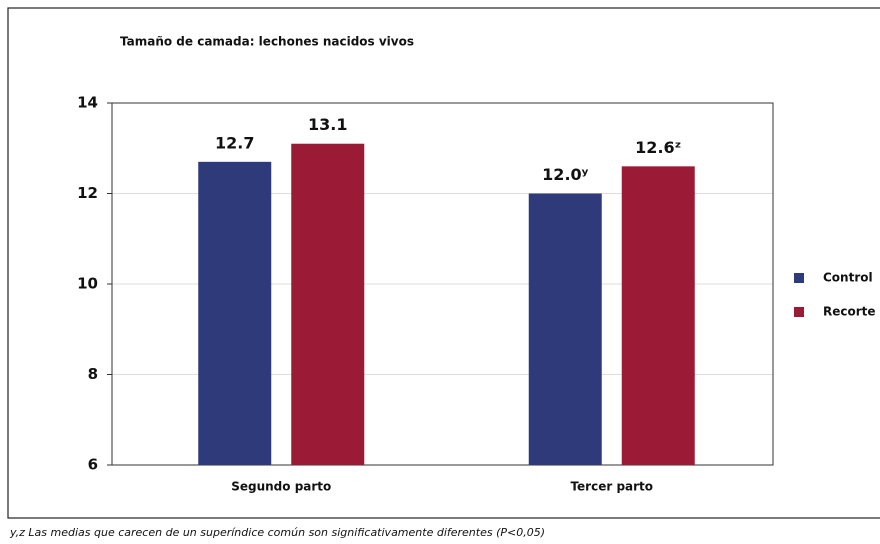 The width and height of the screenshot is (880, 544). Describe the element at coordinates (658, 147) in the screenshot. I see `value-label: 12.6ᶻ` at that location.